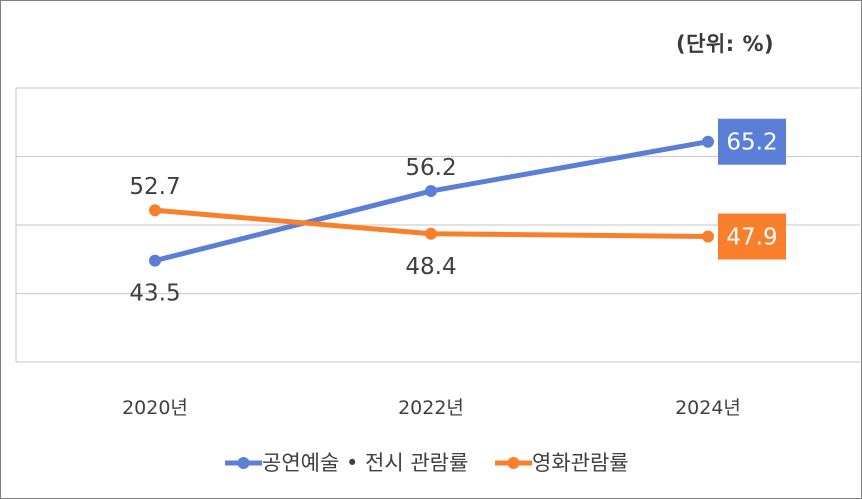 The width and height of the screenshot is (862, 499). What do you see at coordinates (580, 463) in the screenshot?
I see `legend-label-1: 영화관람률` at bounding box center [580, 463].